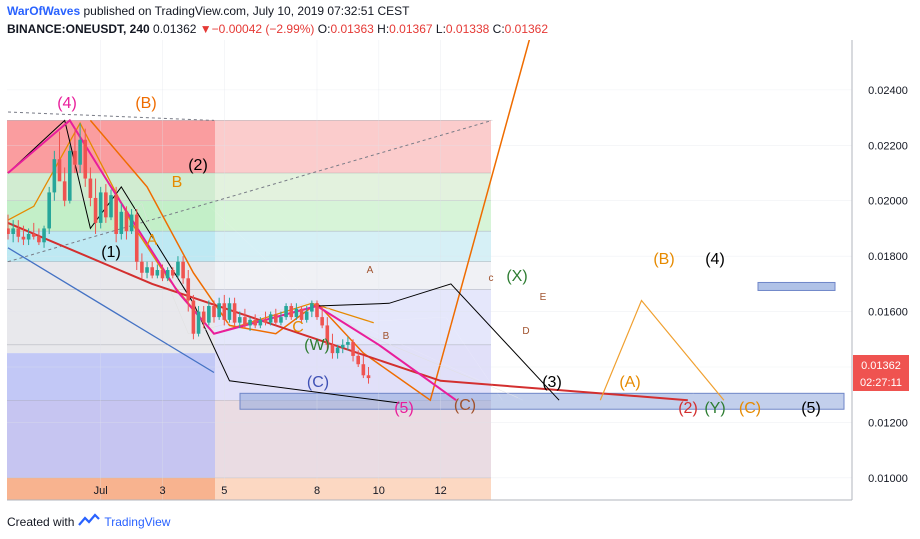 The height and width of the screenshot is (539, 920). I want to click on price-change: −0.00042 (−2.99%), so click(263, 29).